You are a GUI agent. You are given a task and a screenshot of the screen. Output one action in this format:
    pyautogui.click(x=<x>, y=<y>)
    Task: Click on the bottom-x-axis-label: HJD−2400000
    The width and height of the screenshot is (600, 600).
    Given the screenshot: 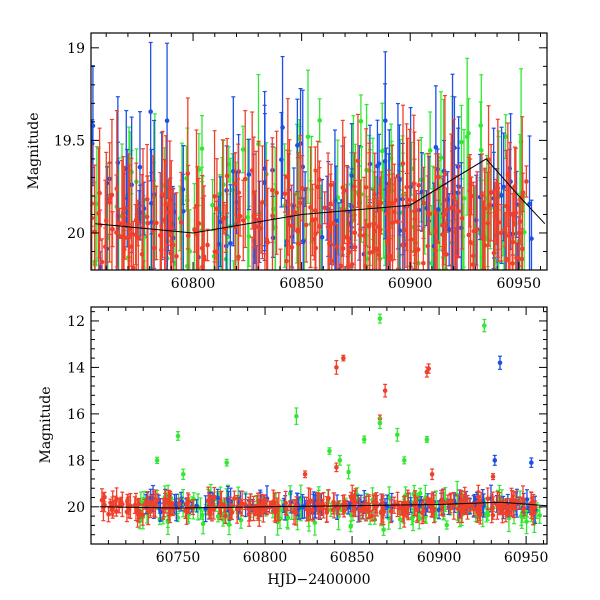 What is the action you would take?
    pyautogui.click(x=318, y=580)
    